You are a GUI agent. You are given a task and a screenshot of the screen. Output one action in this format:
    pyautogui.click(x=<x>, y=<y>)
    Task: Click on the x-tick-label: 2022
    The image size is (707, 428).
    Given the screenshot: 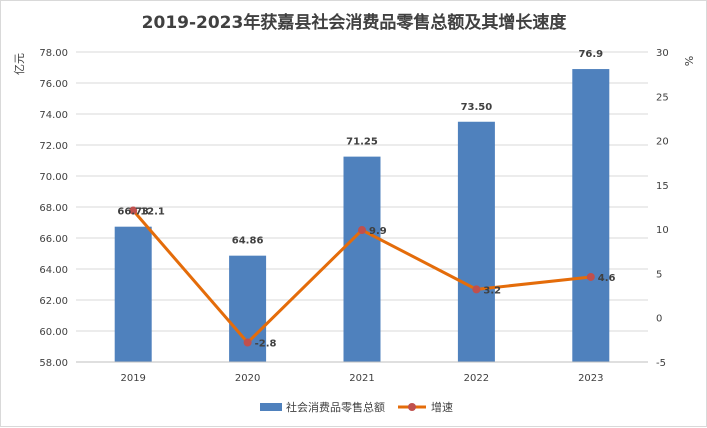 What is the action you would take?
    pyautogui.click(x=476, y=378)
    